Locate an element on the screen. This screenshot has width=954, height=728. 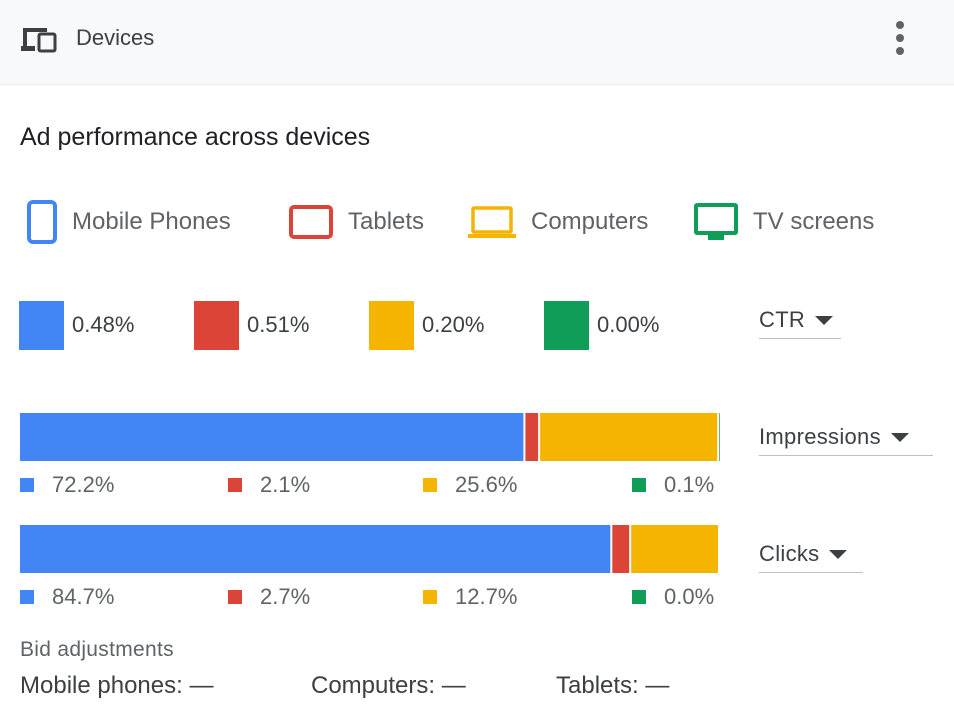
clicks-pct-tv: 0.0% is located at coordinates (673, 597).